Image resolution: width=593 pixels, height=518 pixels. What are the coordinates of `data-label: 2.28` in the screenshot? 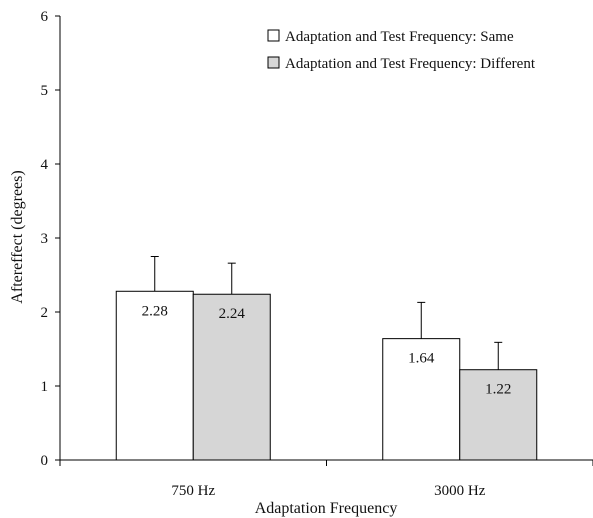 It's located at (155, 311).